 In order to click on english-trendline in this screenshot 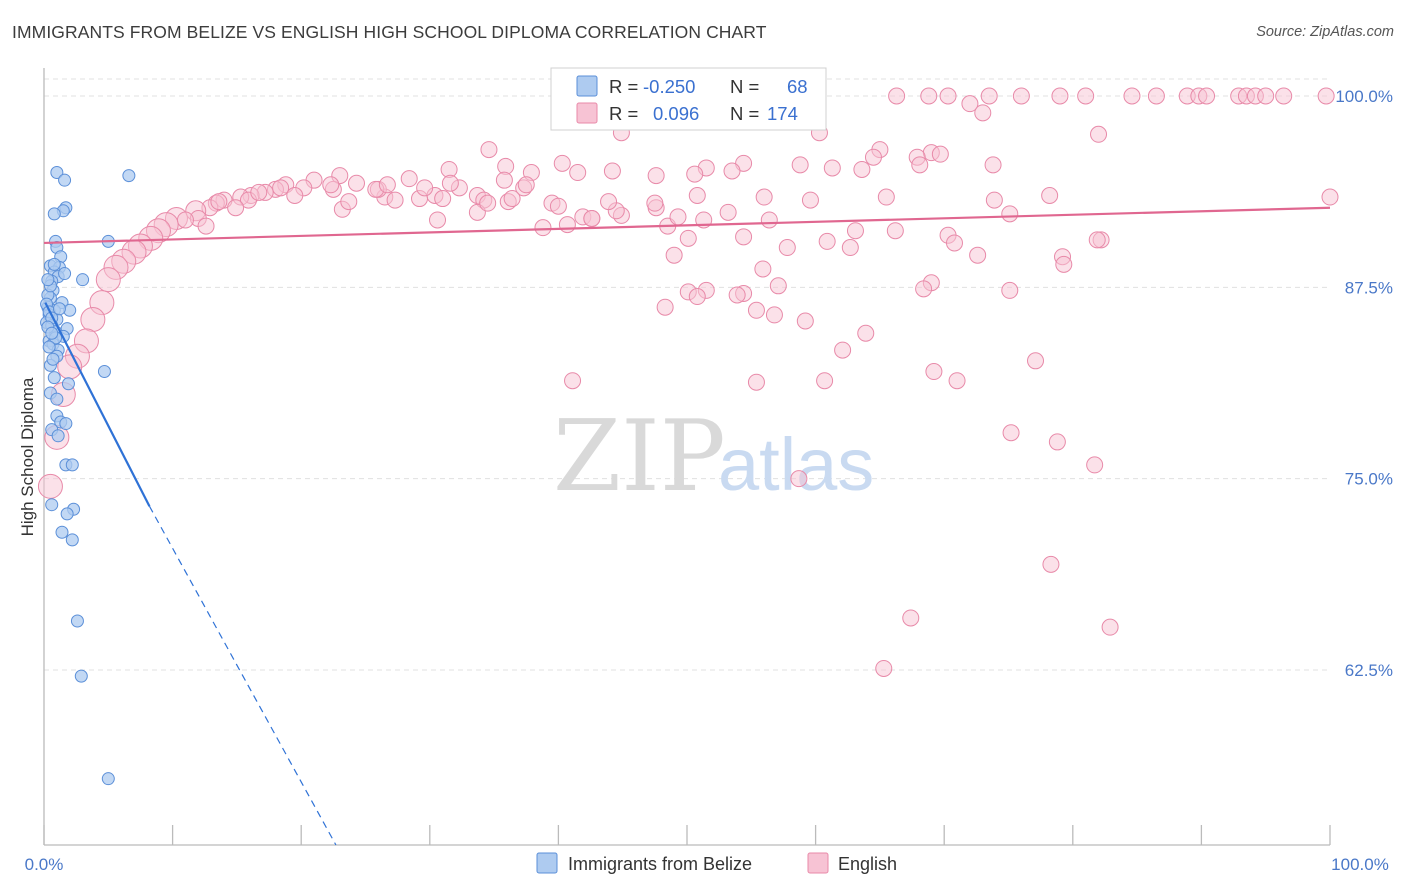, I will do `click(687, 225)`.